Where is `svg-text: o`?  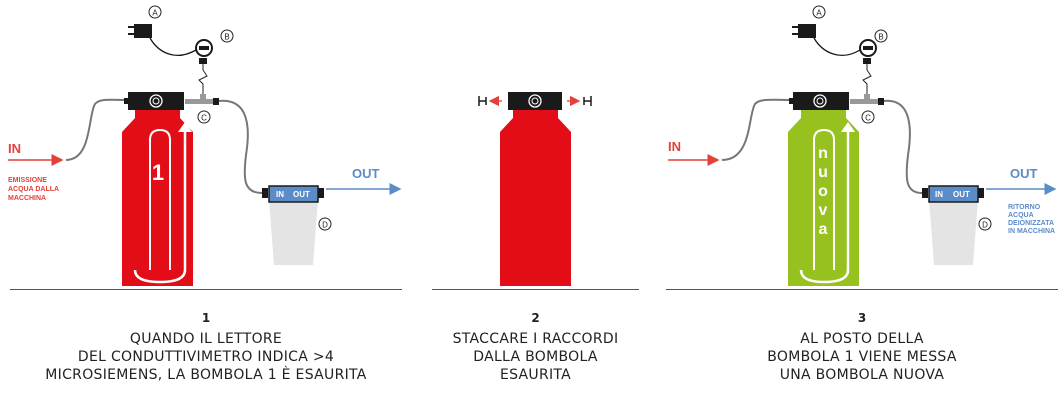 svg-text: o is located at coordinates (823, 191).